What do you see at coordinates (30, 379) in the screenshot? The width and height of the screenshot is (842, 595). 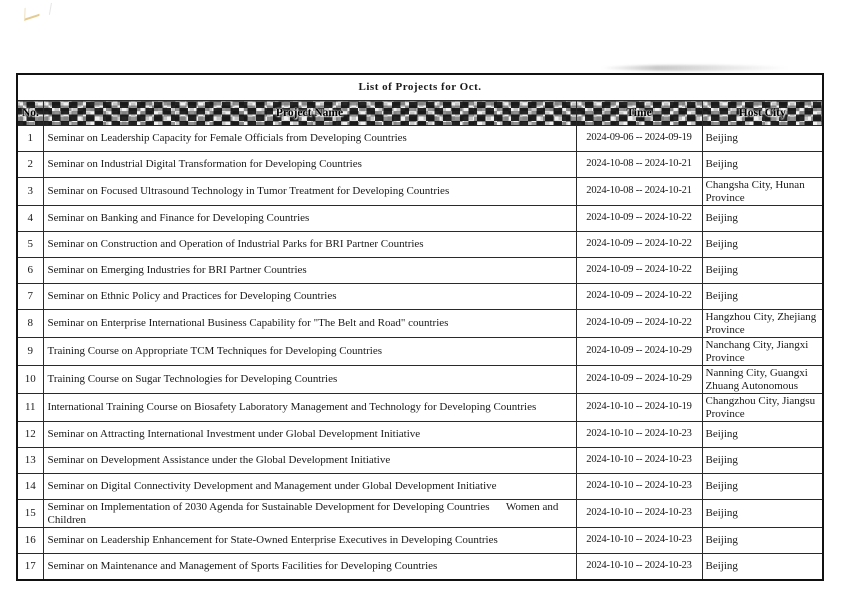 I see `cell-no: 10` at bounding box center [30, 379].